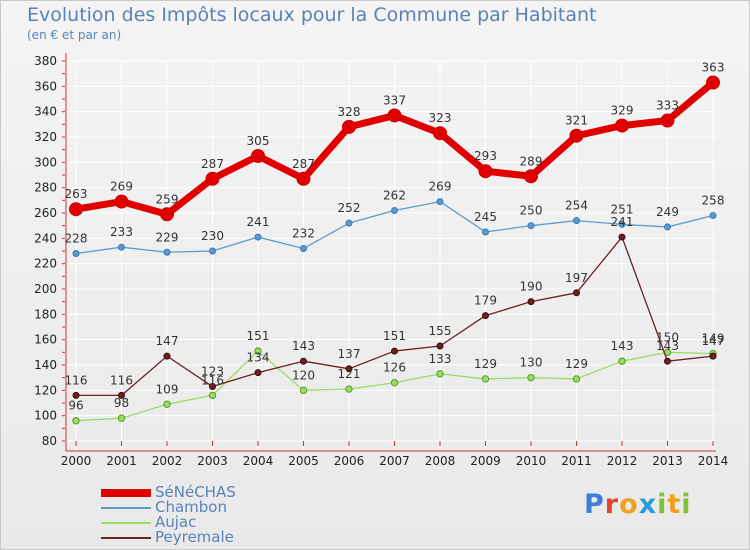  Describe the element at coordinates (45, 188) in the screenshot. I see `y-tick-label: 280` at that location.